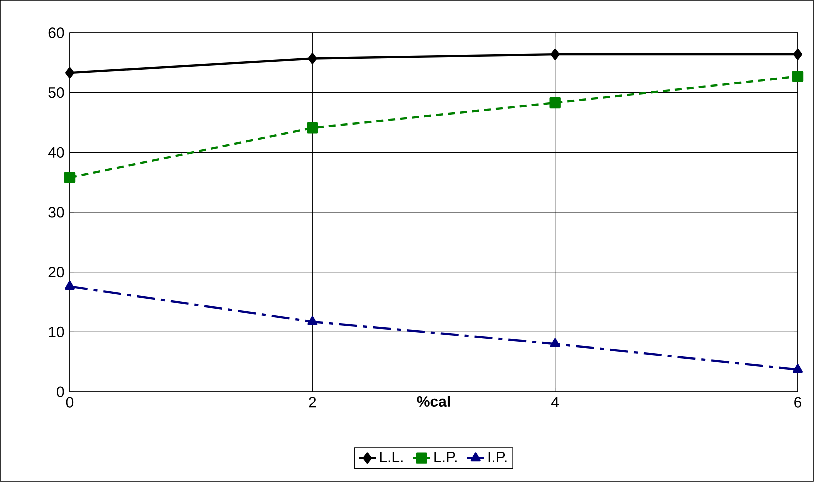  I want to click on legend-label: L.L., so click(391, 457).